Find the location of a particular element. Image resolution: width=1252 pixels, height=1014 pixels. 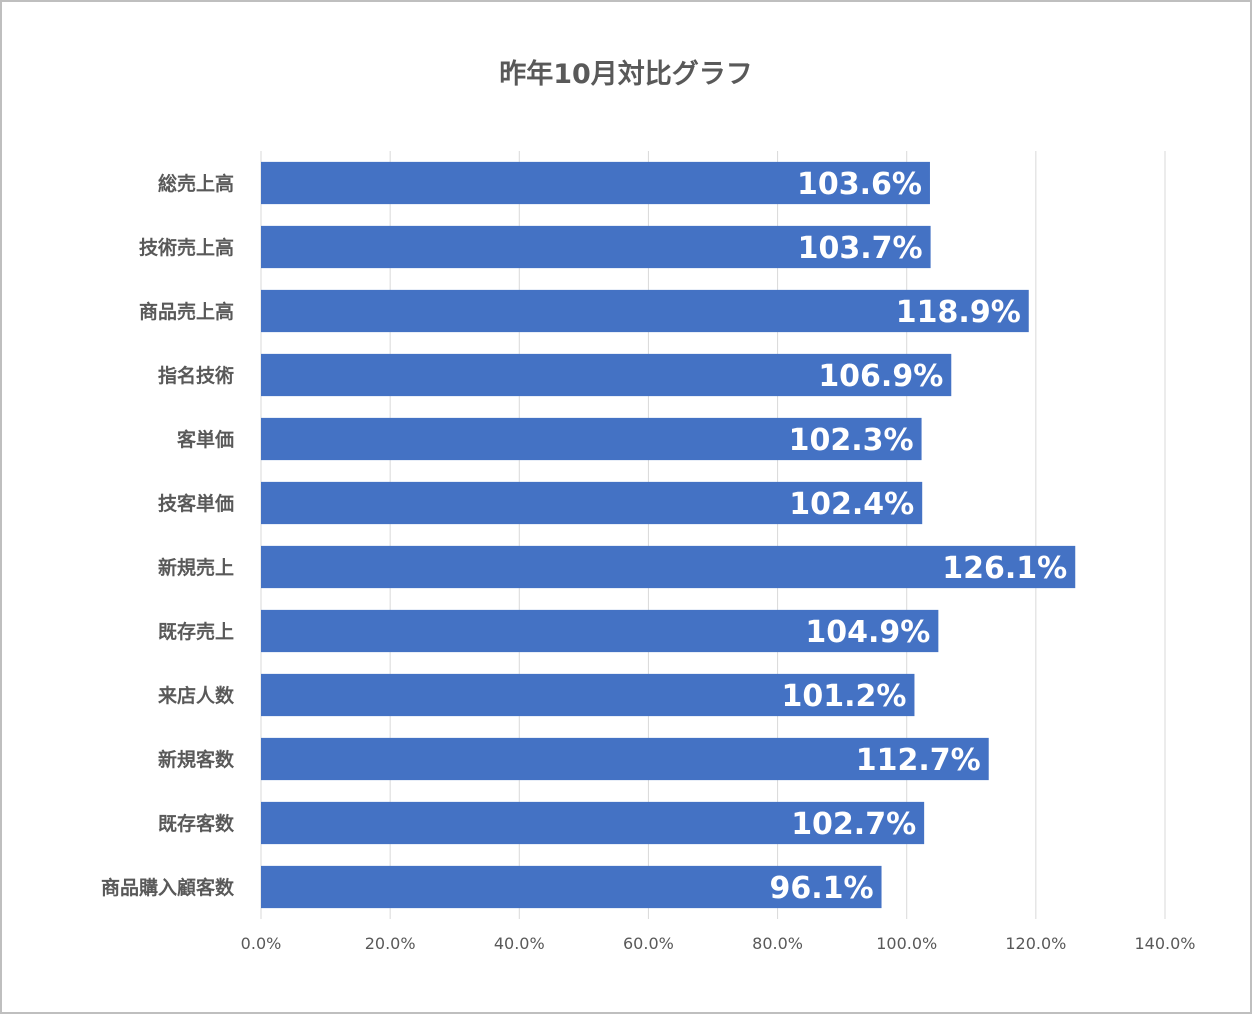

category-label: 既存客数 is located at coordinates (196, 823).